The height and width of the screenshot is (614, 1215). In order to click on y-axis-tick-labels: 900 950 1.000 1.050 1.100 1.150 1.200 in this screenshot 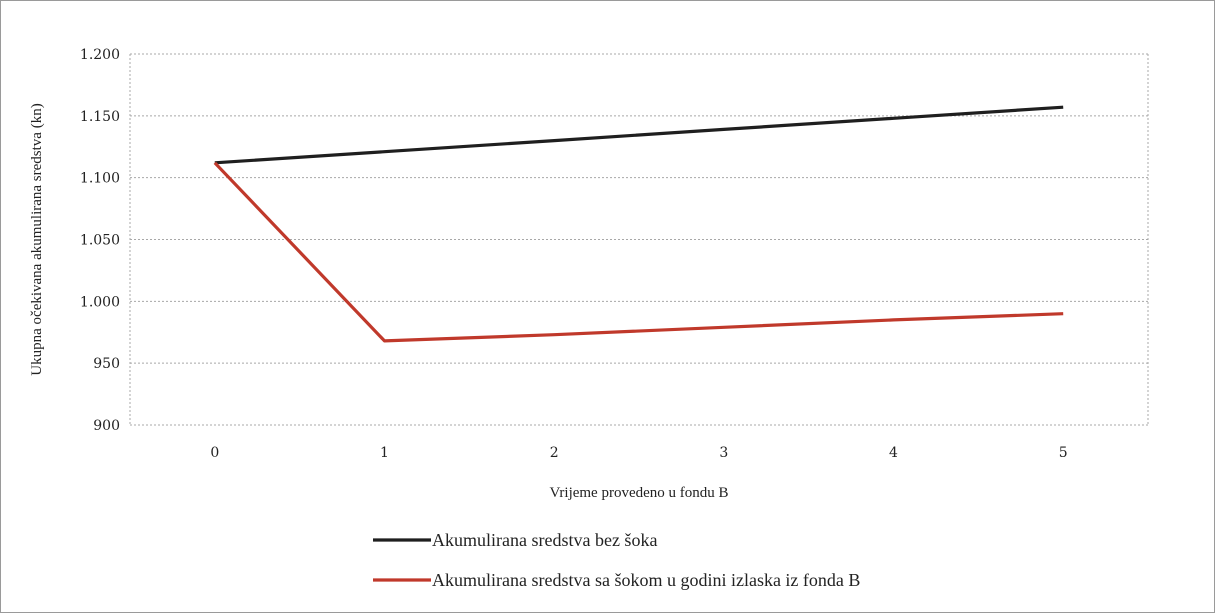, I will do `click(100, 240)`.